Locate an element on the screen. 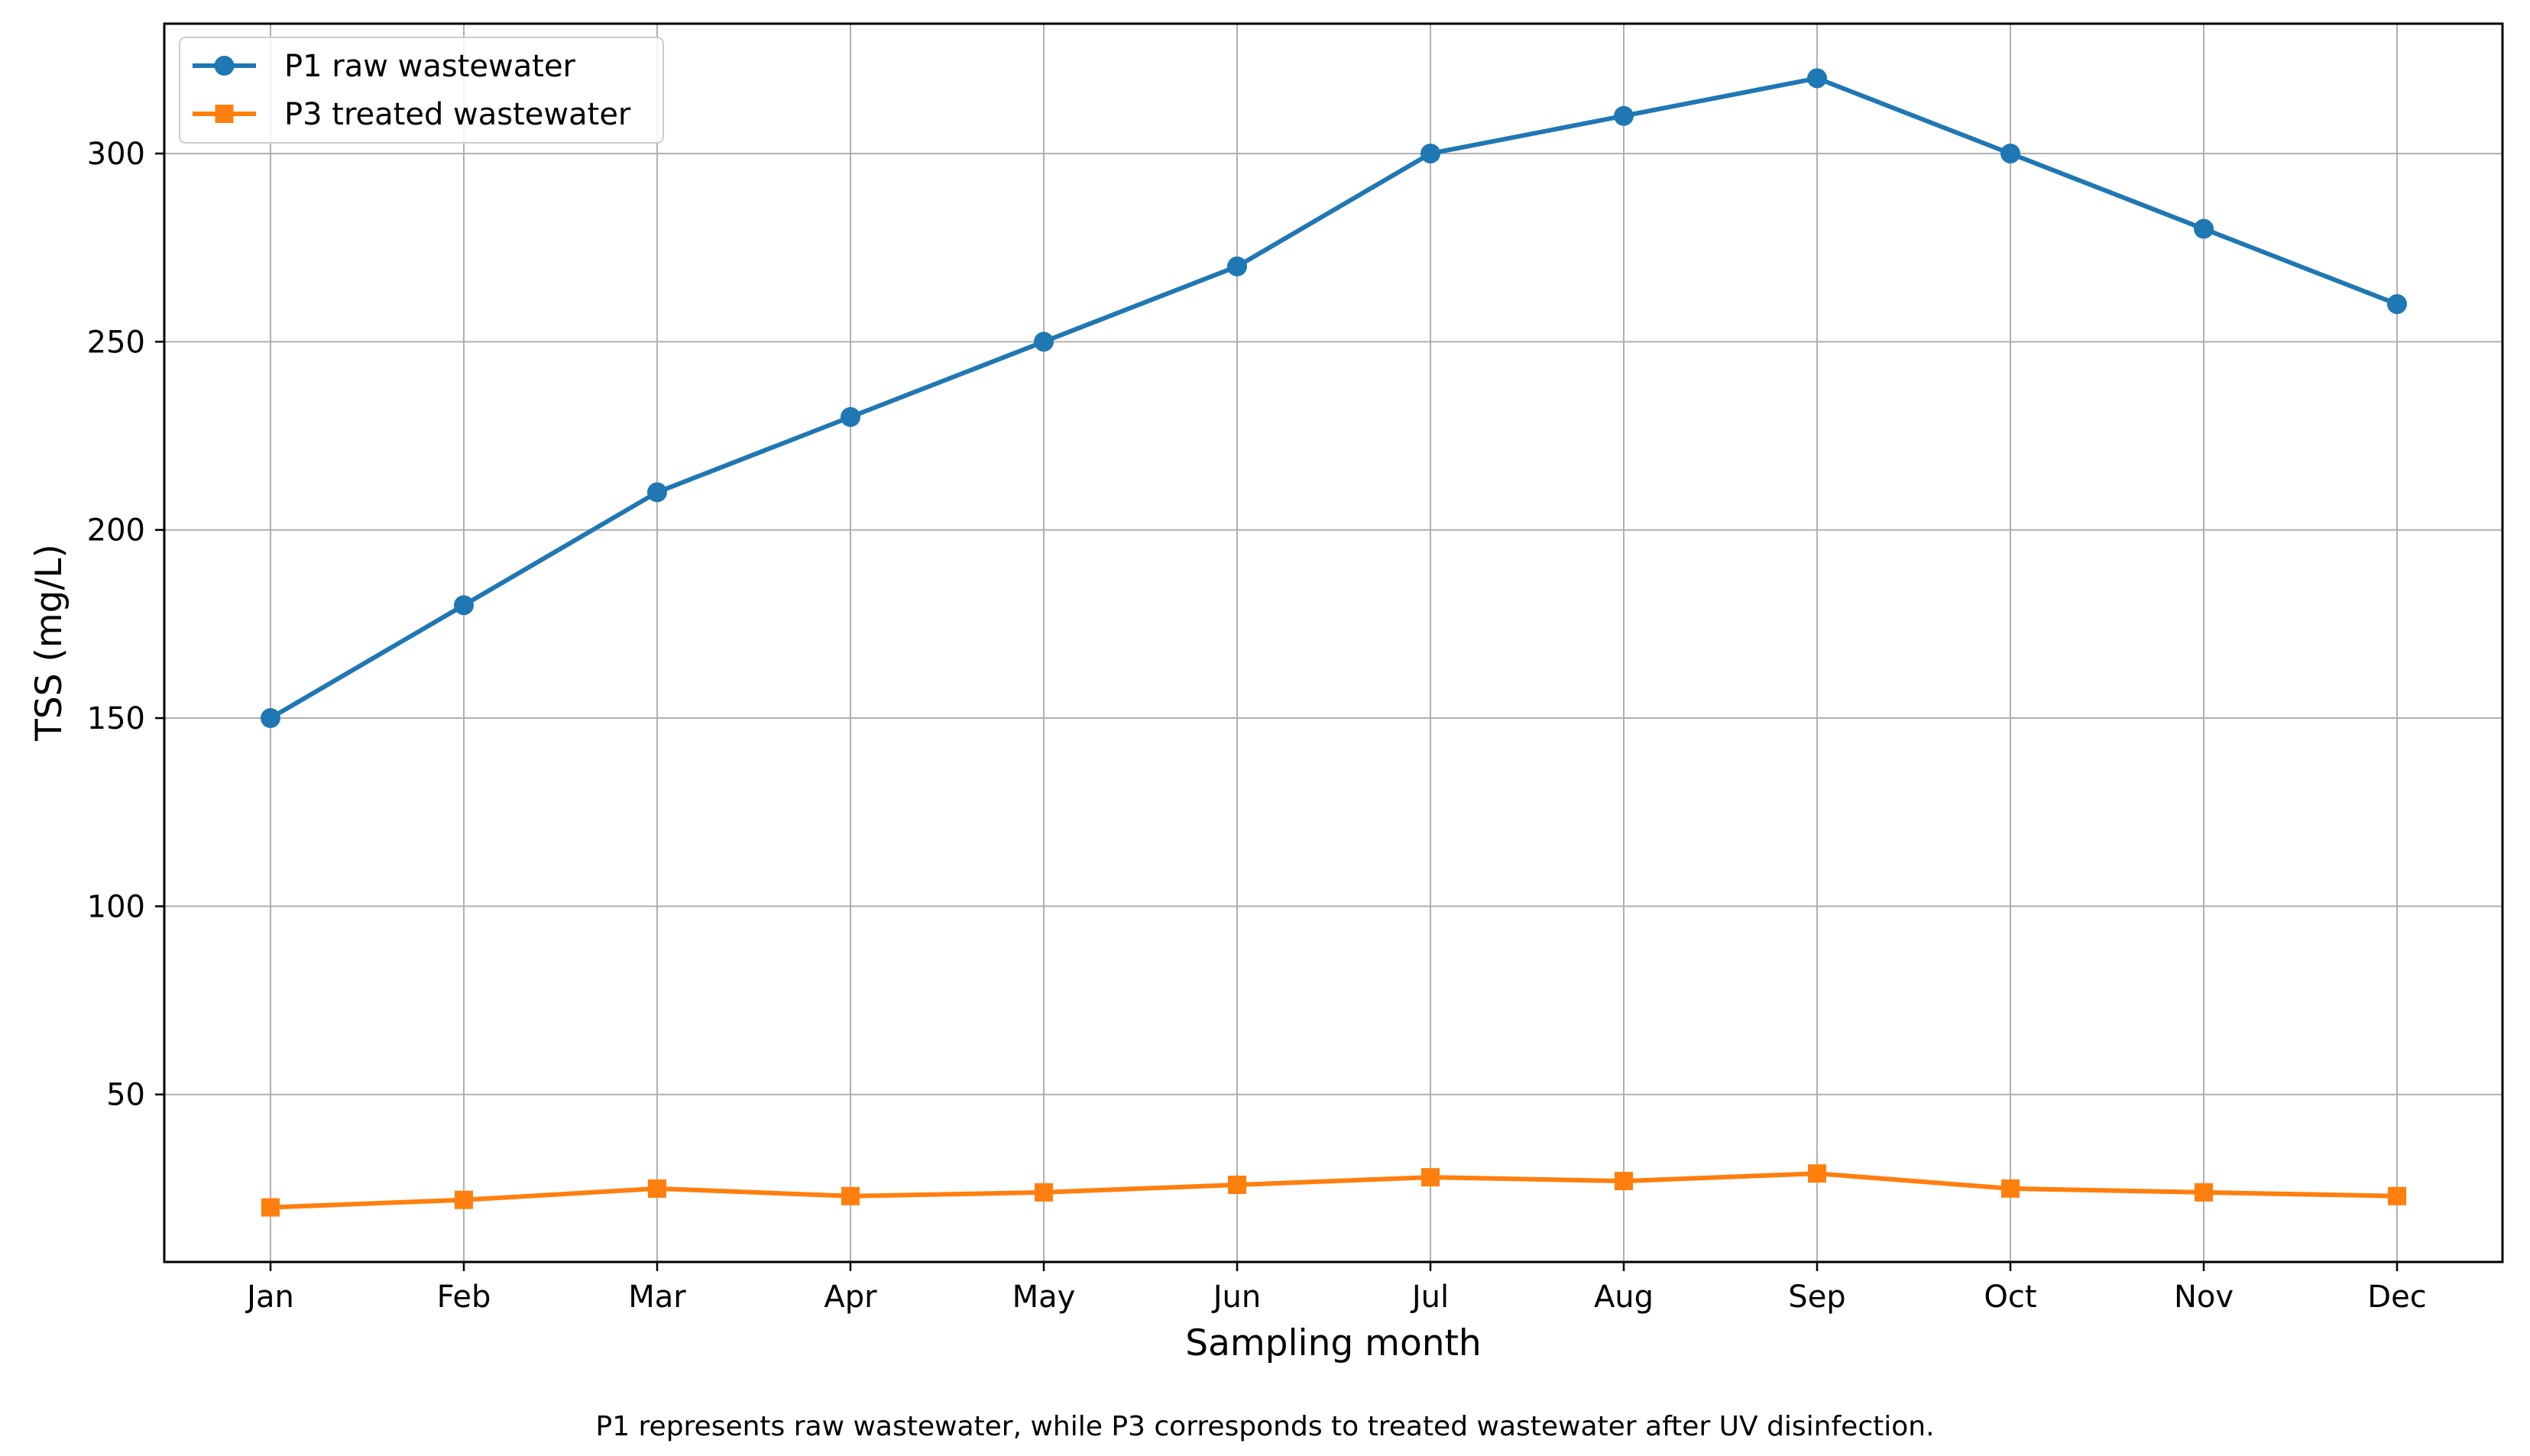 Image resolution: width=2530 pixels, height=1456 pixels. x-tick-label: Jul is located at coordinates (1429, 1297).